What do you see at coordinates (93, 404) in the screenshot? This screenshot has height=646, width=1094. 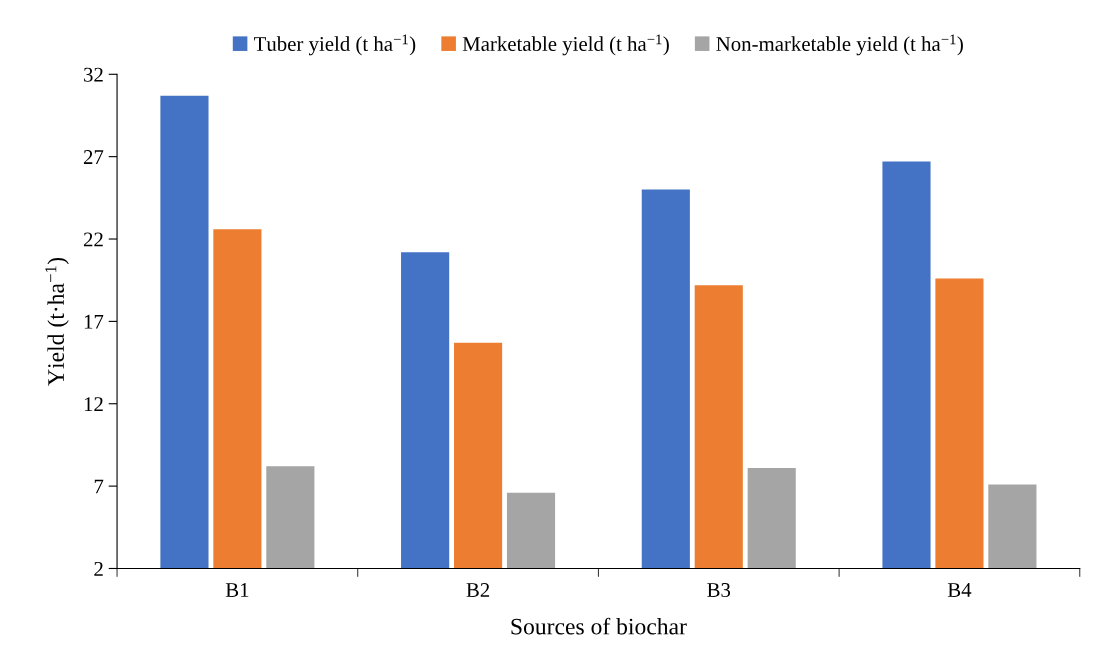 I see `y-tick-label: 12` at bounding box center [93, 404].